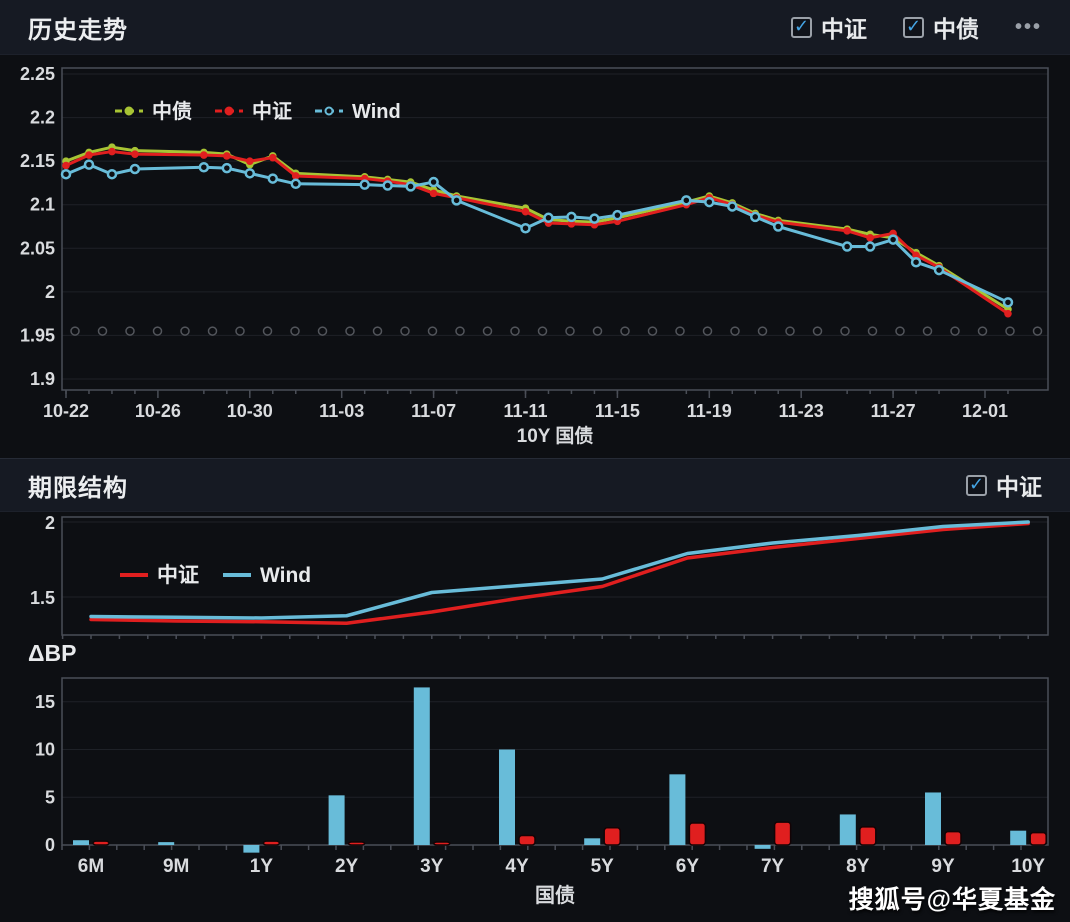  I want to click on svg-text: 1.9, so click(42, 379).